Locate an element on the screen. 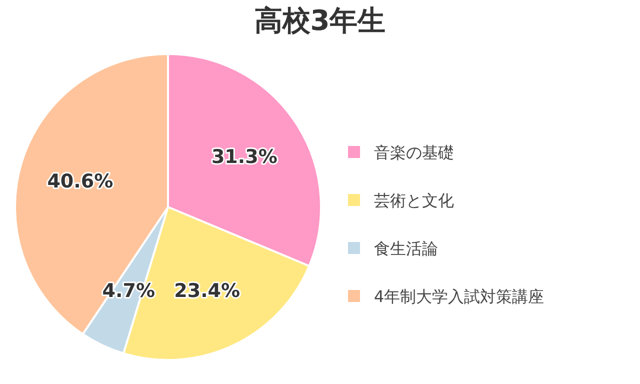  legend-label: 芸術と文化 is located at coordinates (414, 200).